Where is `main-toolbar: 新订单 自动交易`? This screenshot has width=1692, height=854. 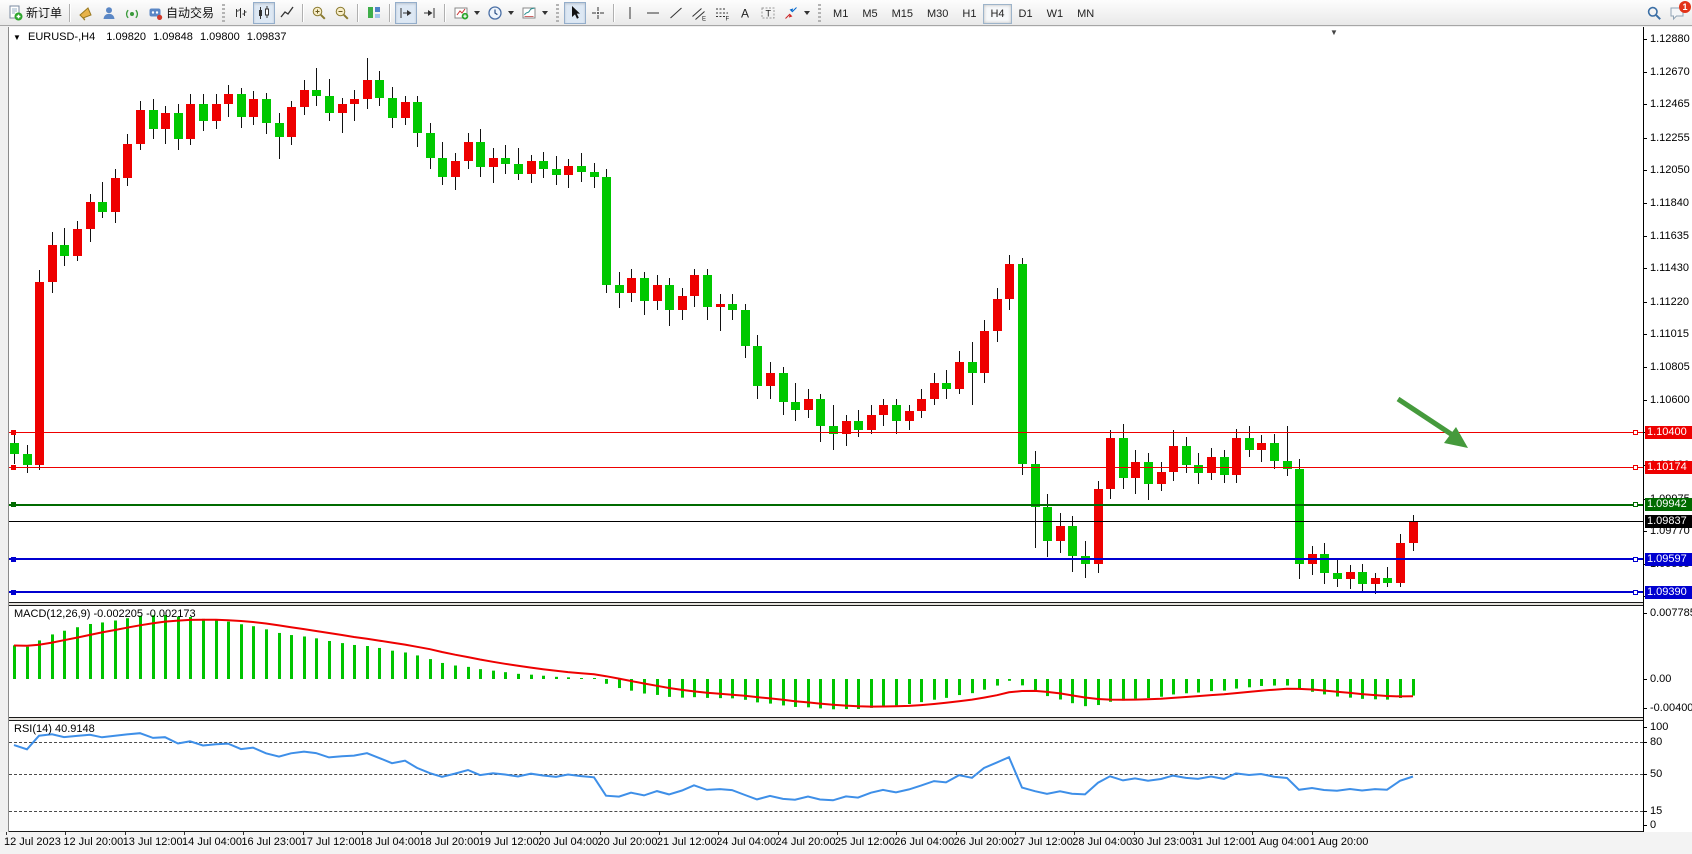
main-toolbar: 新订单 自动交易 is located at coordinates (846, 13).